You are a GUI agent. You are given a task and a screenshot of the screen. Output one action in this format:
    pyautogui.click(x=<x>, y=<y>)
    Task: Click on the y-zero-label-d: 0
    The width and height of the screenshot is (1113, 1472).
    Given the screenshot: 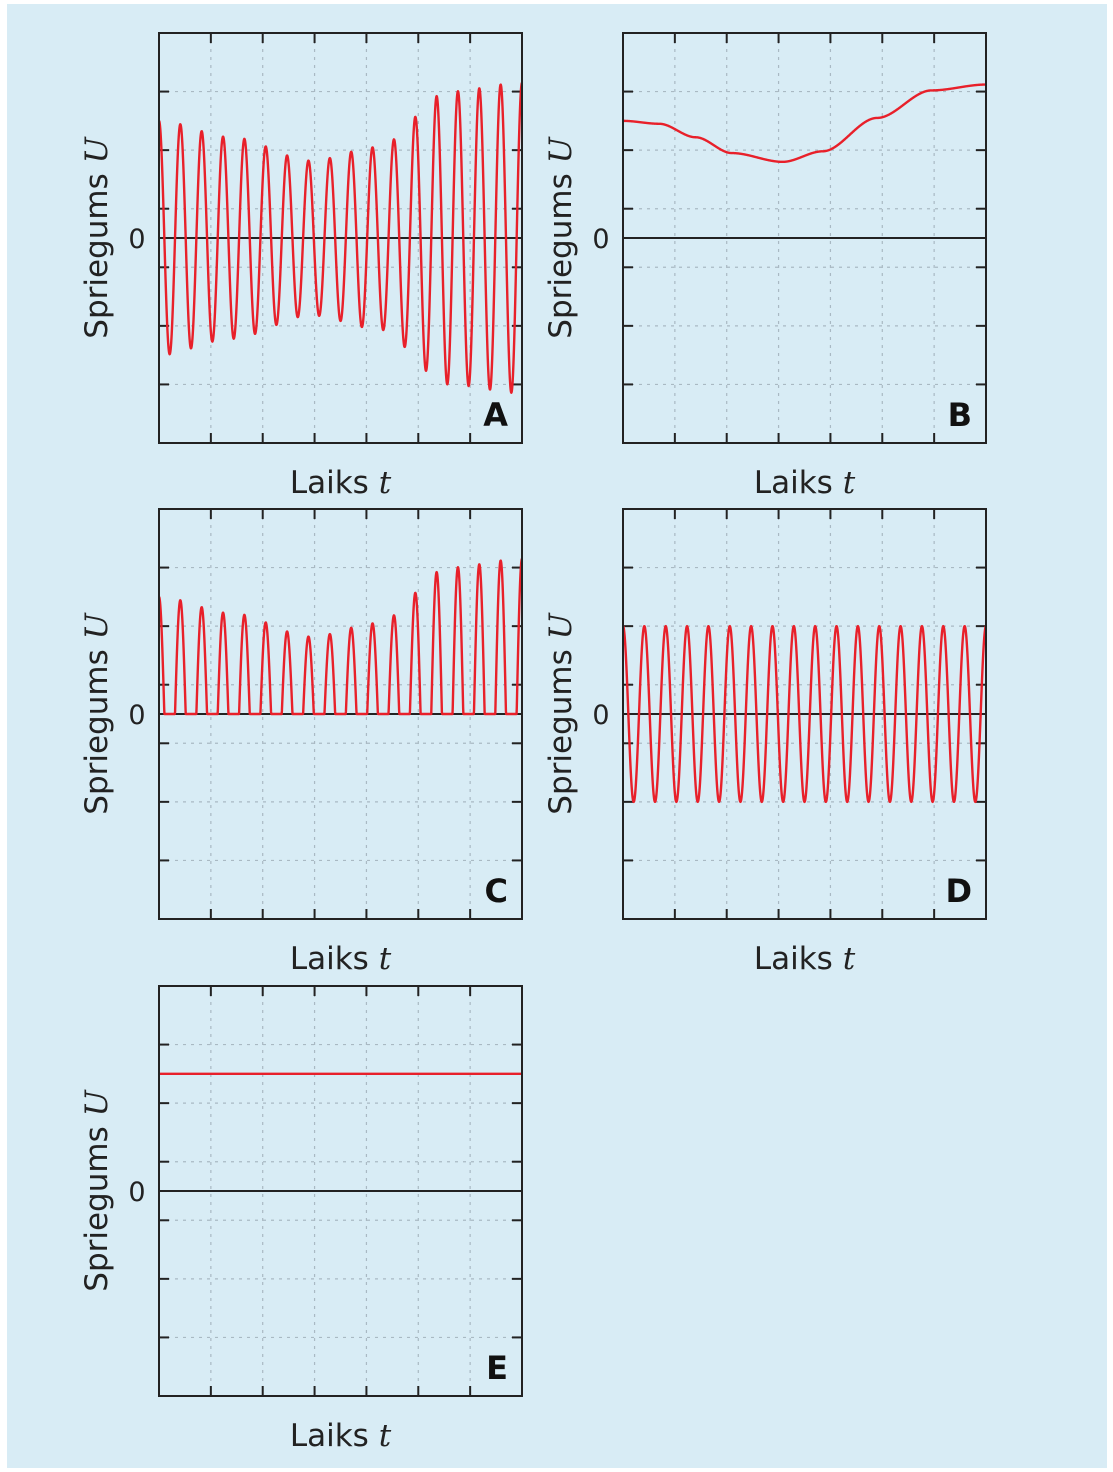 What is the action you would take?
    pyautogui.click(x=600, y=715)
    